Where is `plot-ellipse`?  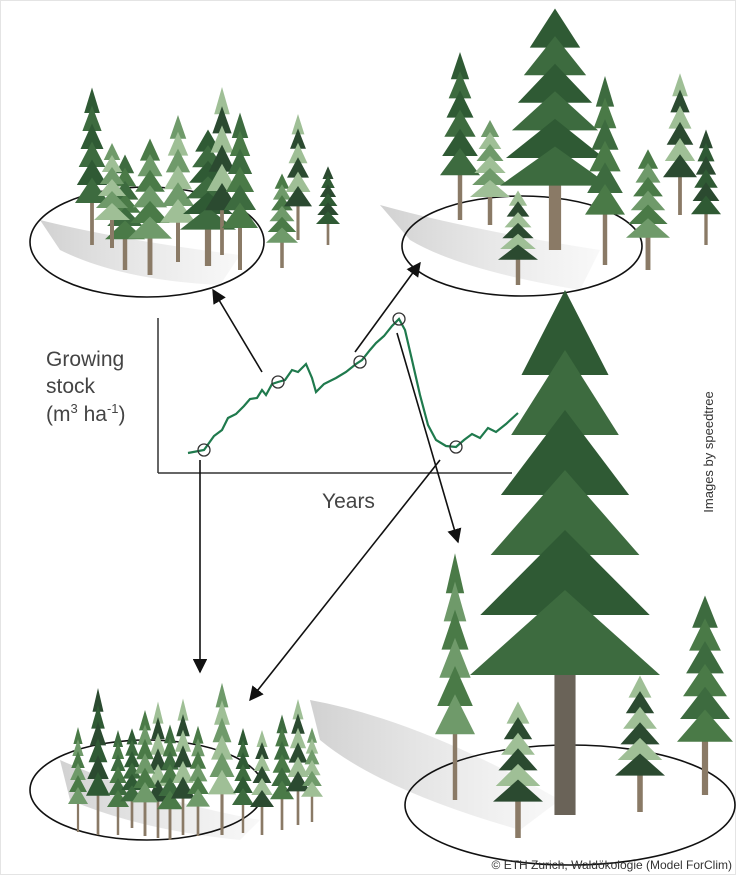 plot-ellipse is located at coordinates (522, 246).